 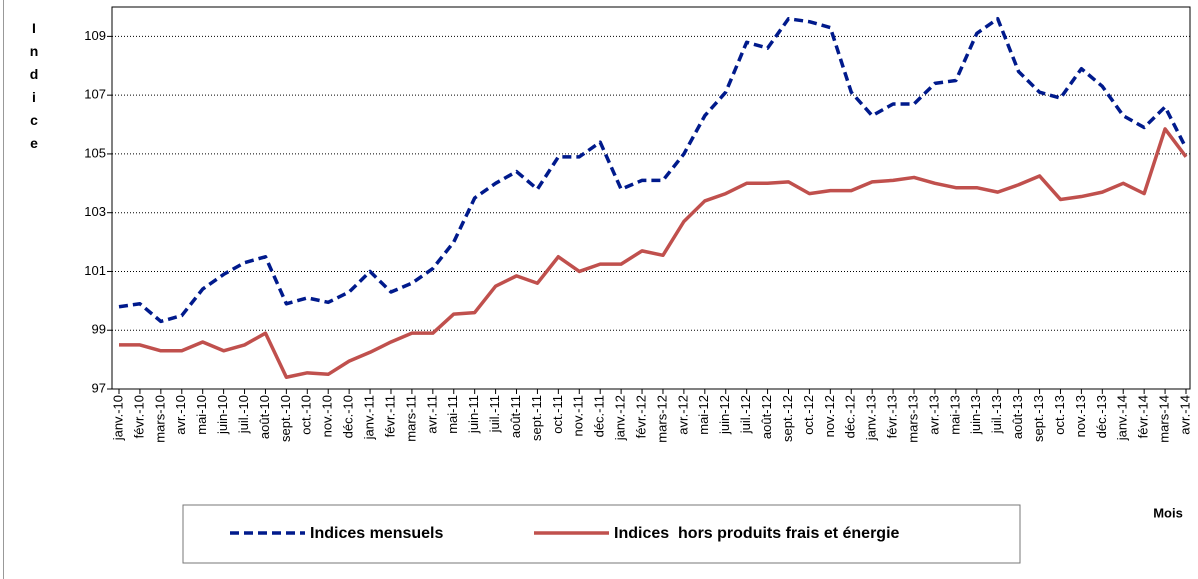 I want to click on x-tick-label: avr.-10, so click(x=180, y=415).